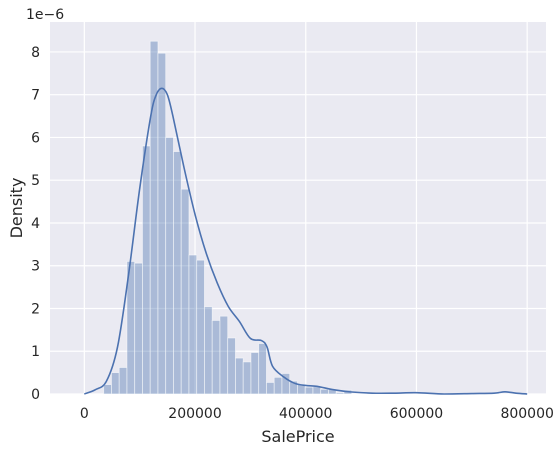 The width and height of the screenshot is (558, 452). Describe the element at coordinates (194, 414) in the screenshot. I see `x-tick-label: 200000` at that location.